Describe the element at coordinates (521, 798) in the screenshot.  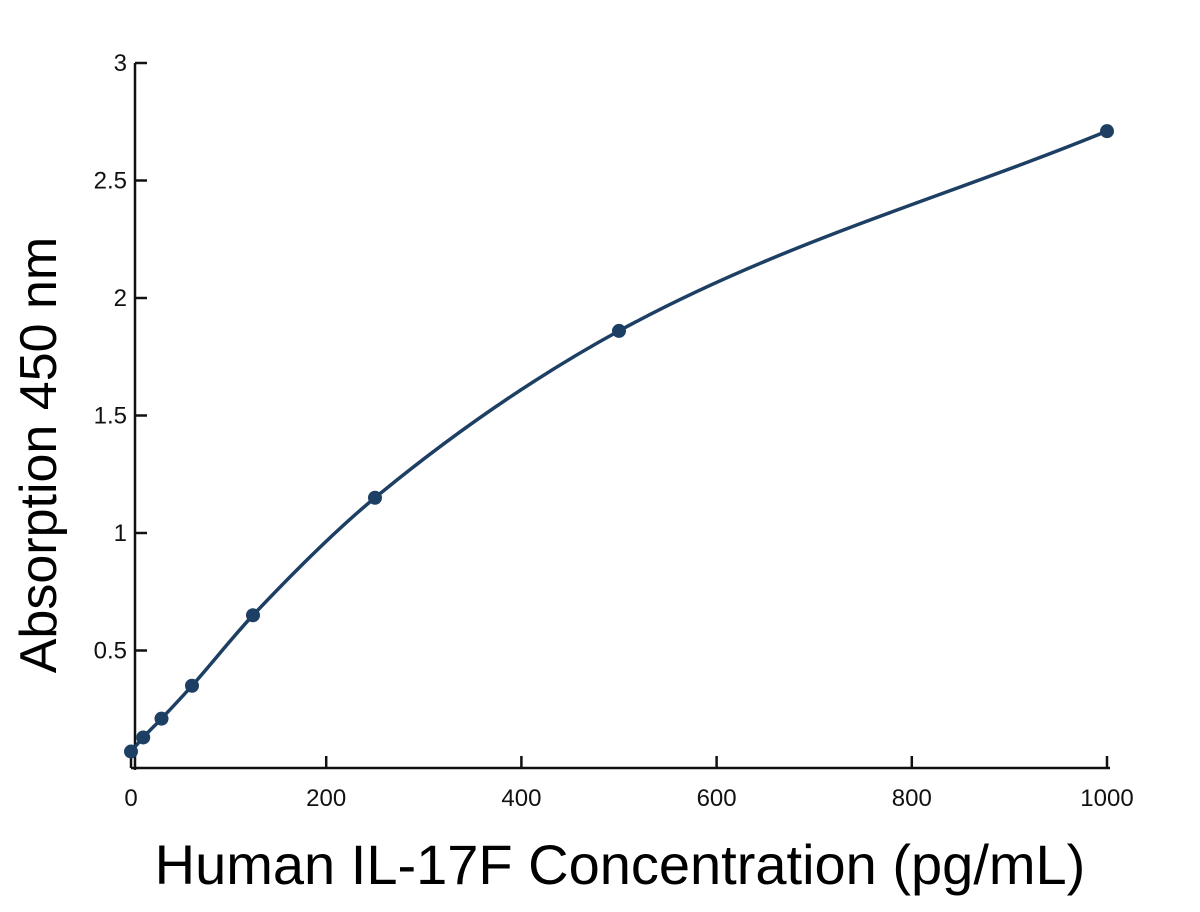
I see `x-tick-label: 400` at that location.